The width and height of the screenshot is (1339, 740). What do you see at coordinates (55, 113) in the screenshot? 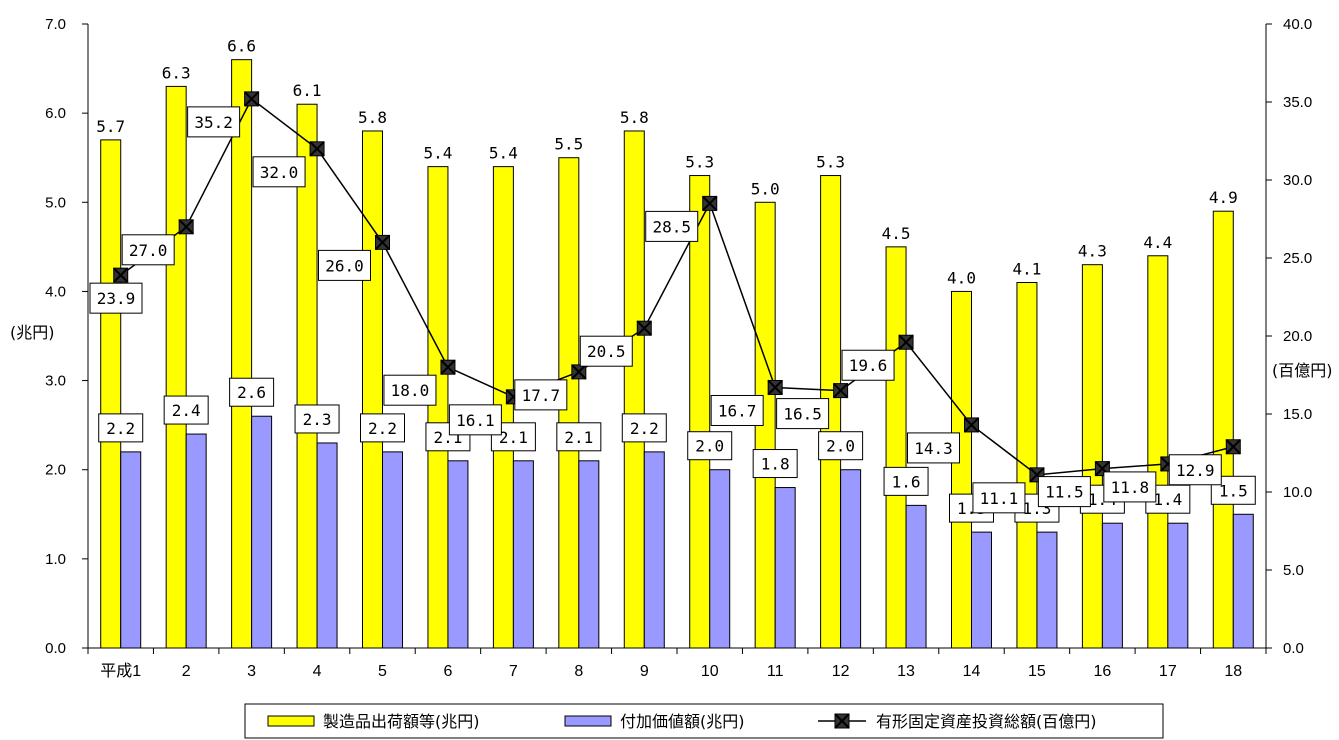
I see `left-tick-label: 6.0` at bounding box center [55, 113].